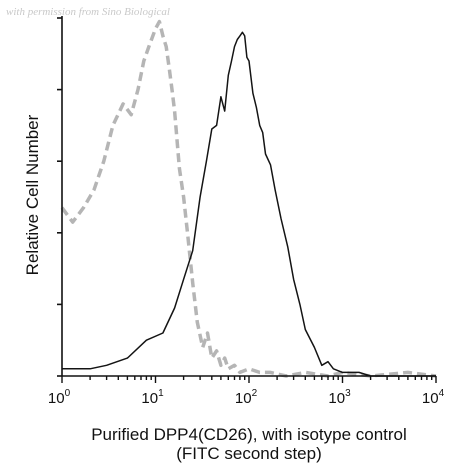 Image resolution: width=450 pixels, height=470 pixels. What do you see at coordinates (249, 453) in the screenshot?
I see `x-axis-subtitle: (FITC second step)` at bounding box center [249, 453].